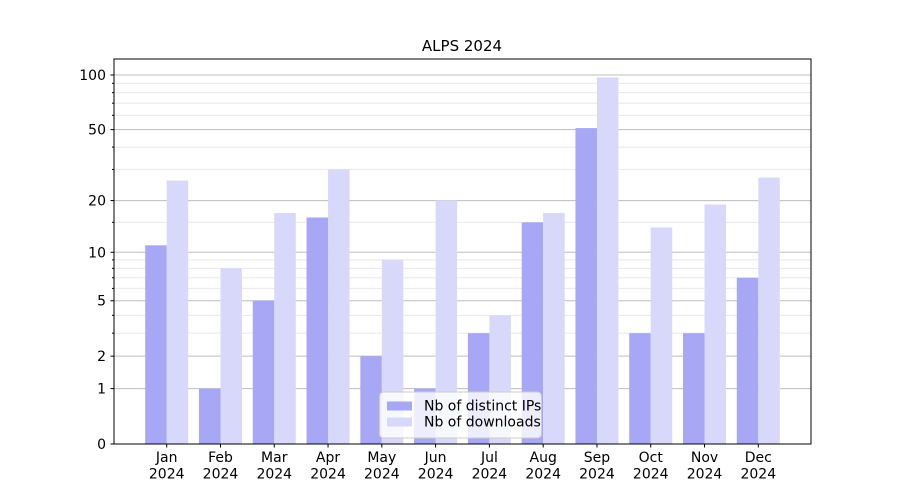  Describe the element at coordinates (607, 260) in the screenshot. I see `bar-sep-downloads` at that location.